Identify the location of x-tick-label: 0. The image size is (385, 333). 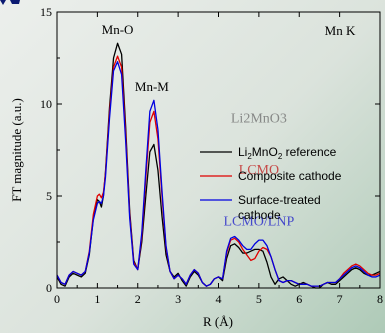
(57, 299).